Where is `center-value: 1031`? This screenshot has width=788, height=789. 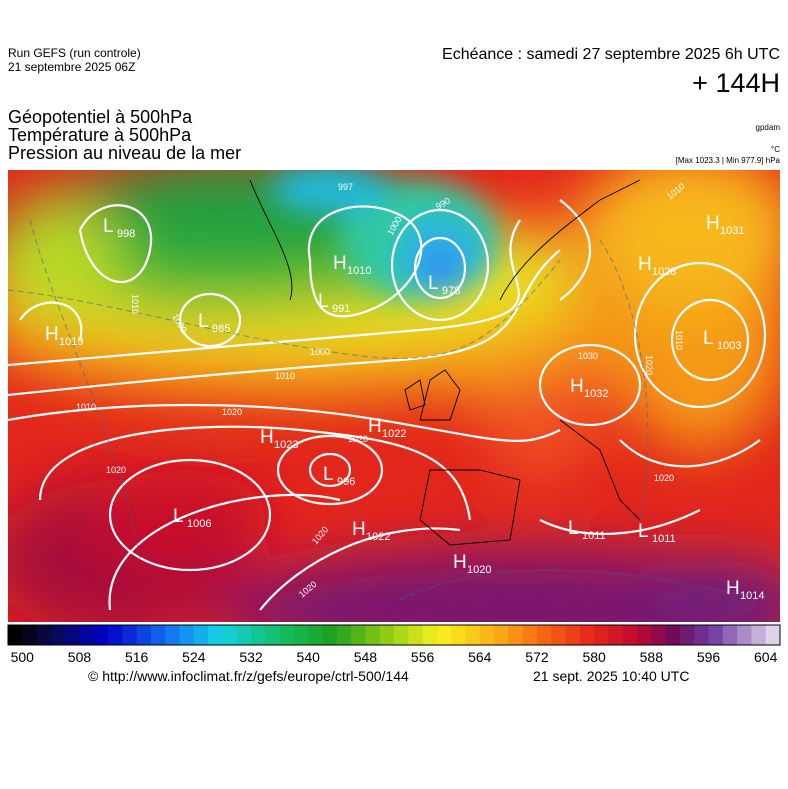 center-value: 1031 is located at coordinates (732, 231).